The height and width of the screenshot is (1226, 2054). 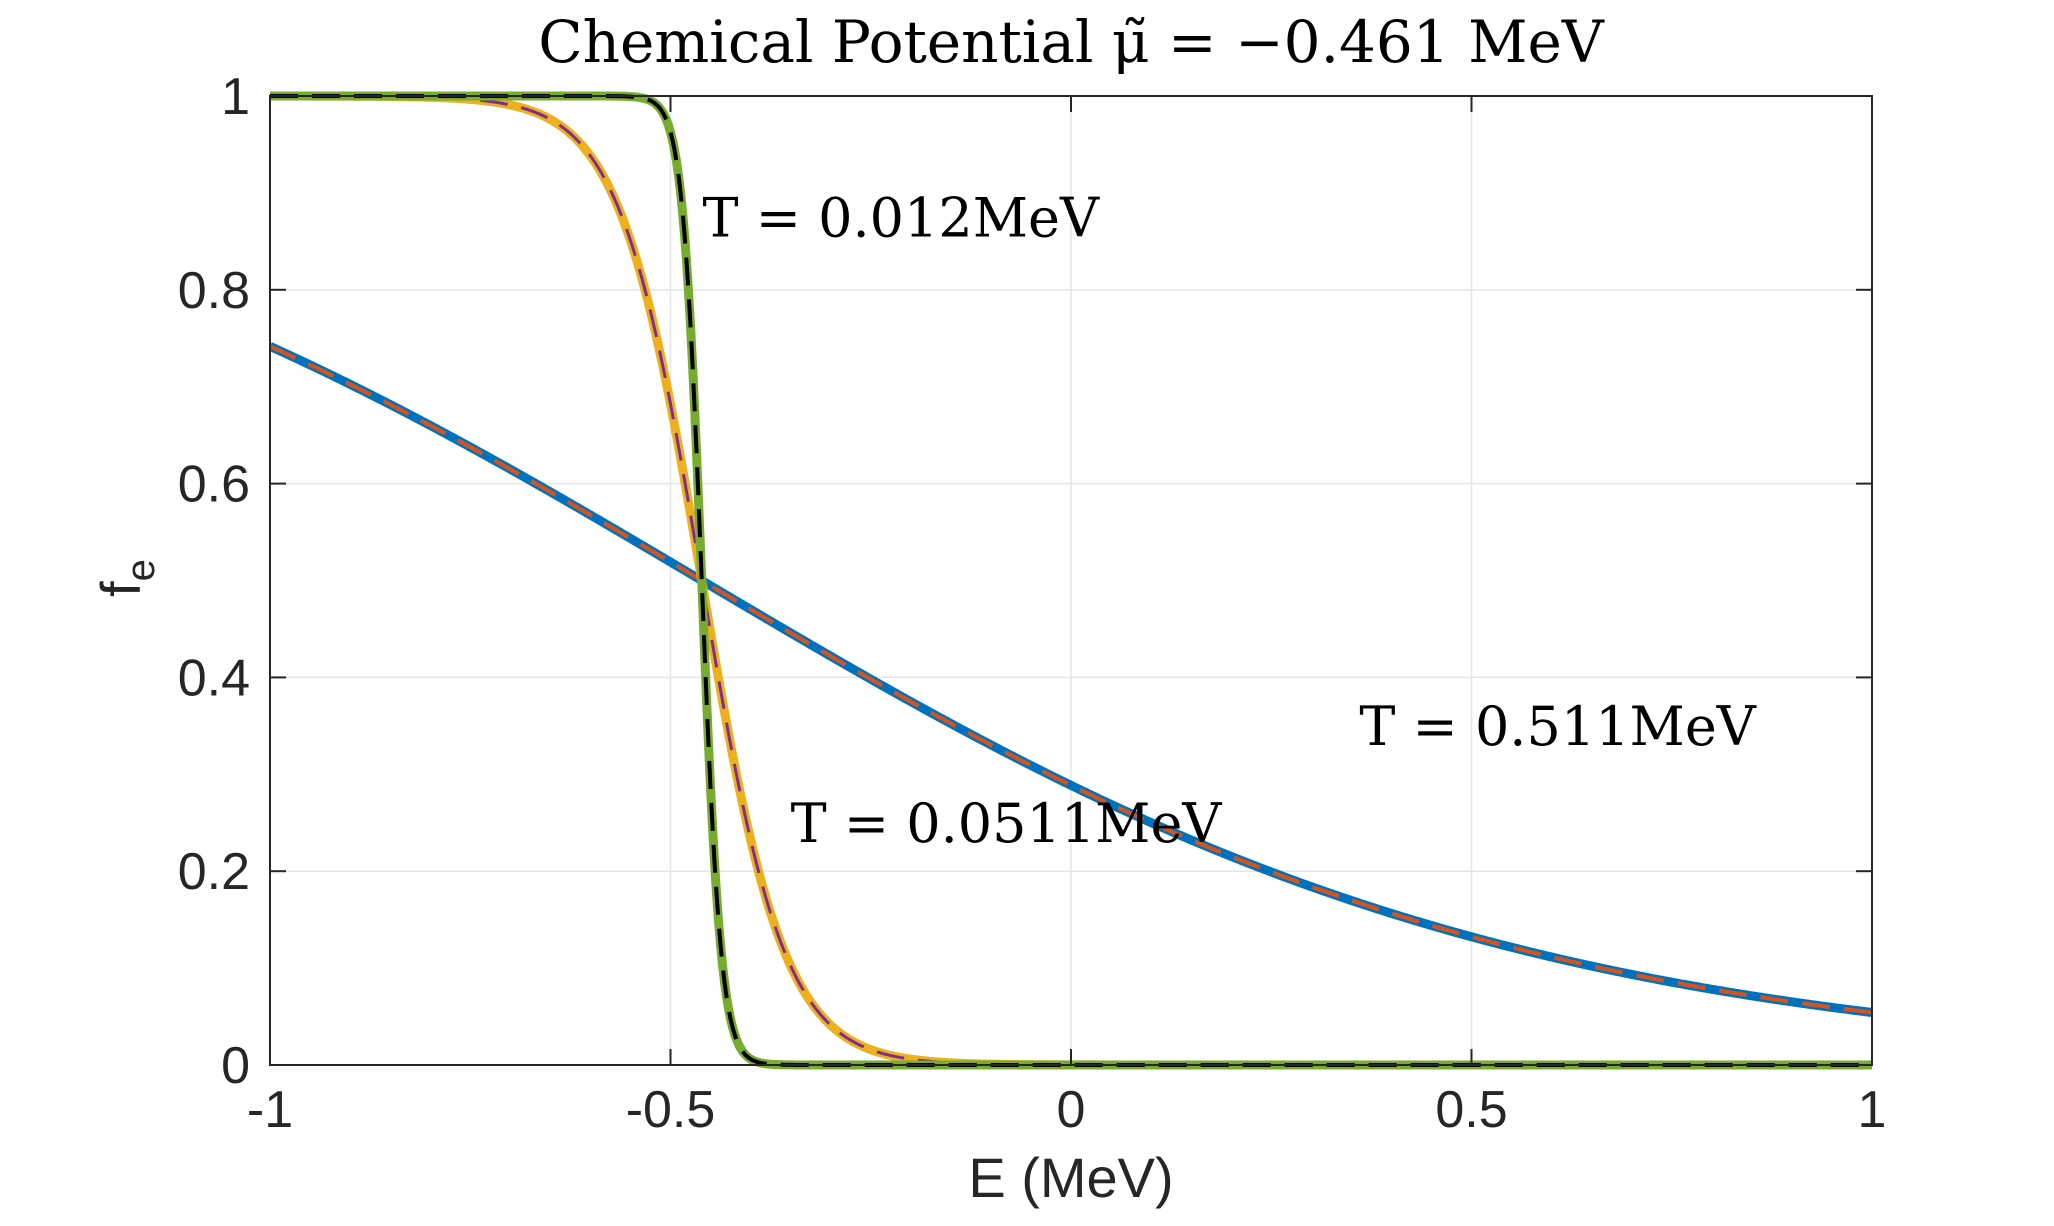 What do you see at coordinates (1471, 1110) in the screenshot?
I see `x-tick-label: 0.5` at bounding box center [1471, 1110].